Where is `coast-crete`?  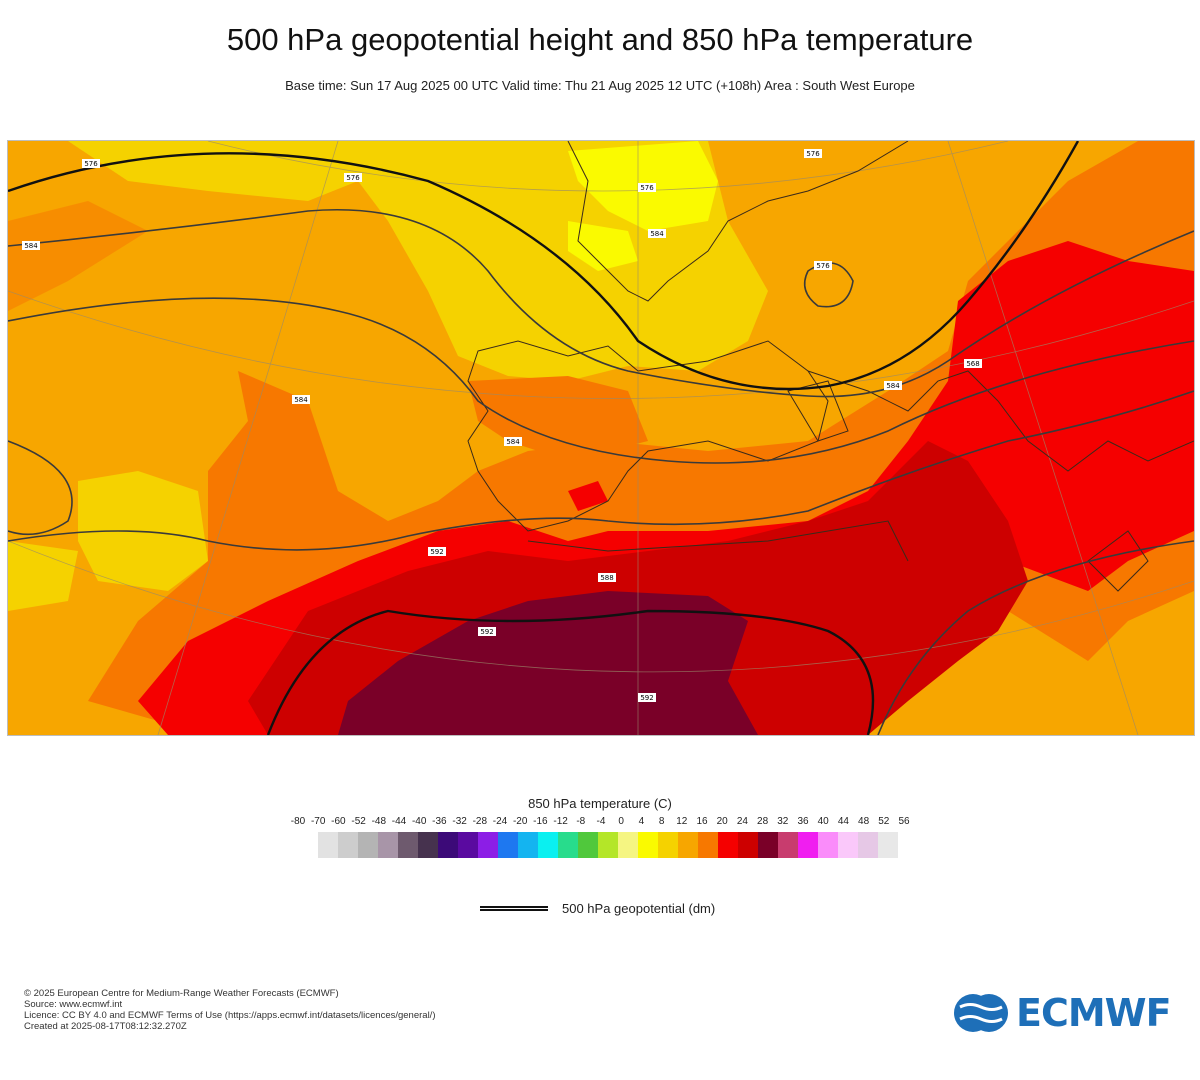
coast-crete is located at coordinates (1118, 561).